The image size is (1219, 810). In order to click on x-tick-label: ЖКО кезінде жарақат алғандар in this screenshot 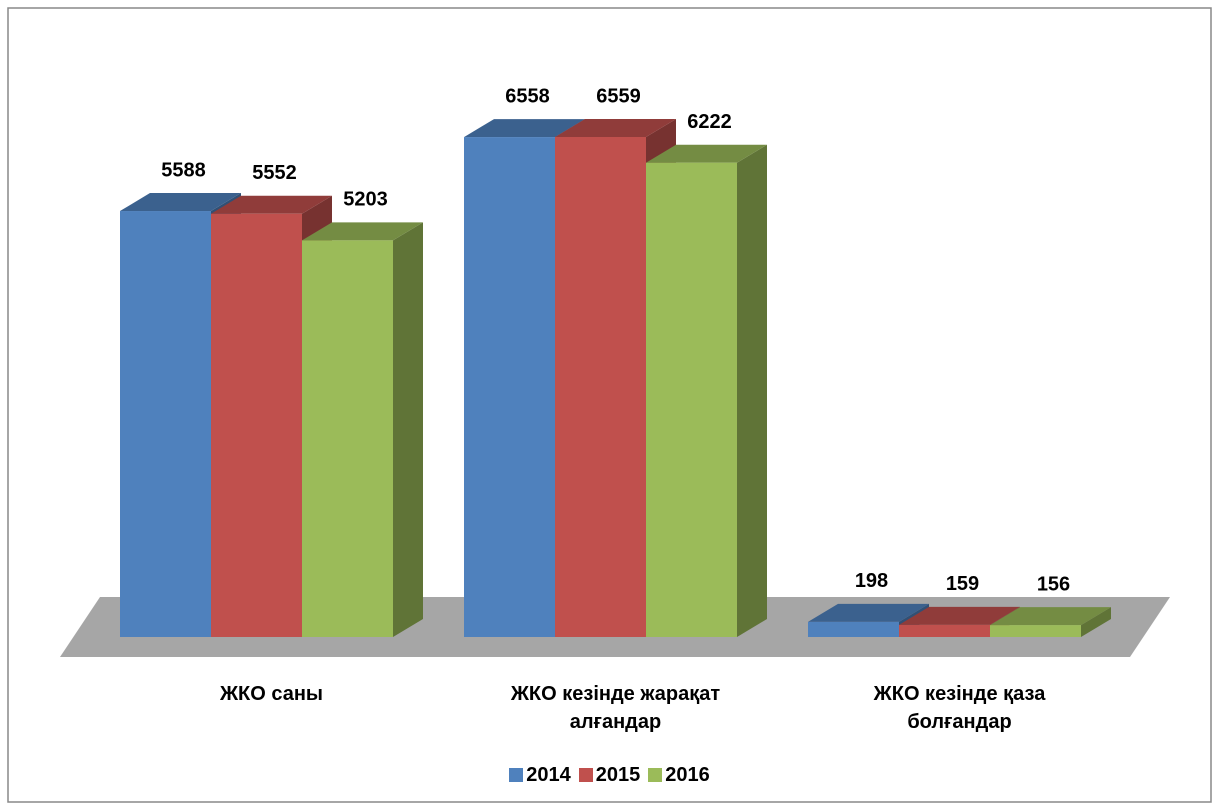, I will do `click(615, 708)`.